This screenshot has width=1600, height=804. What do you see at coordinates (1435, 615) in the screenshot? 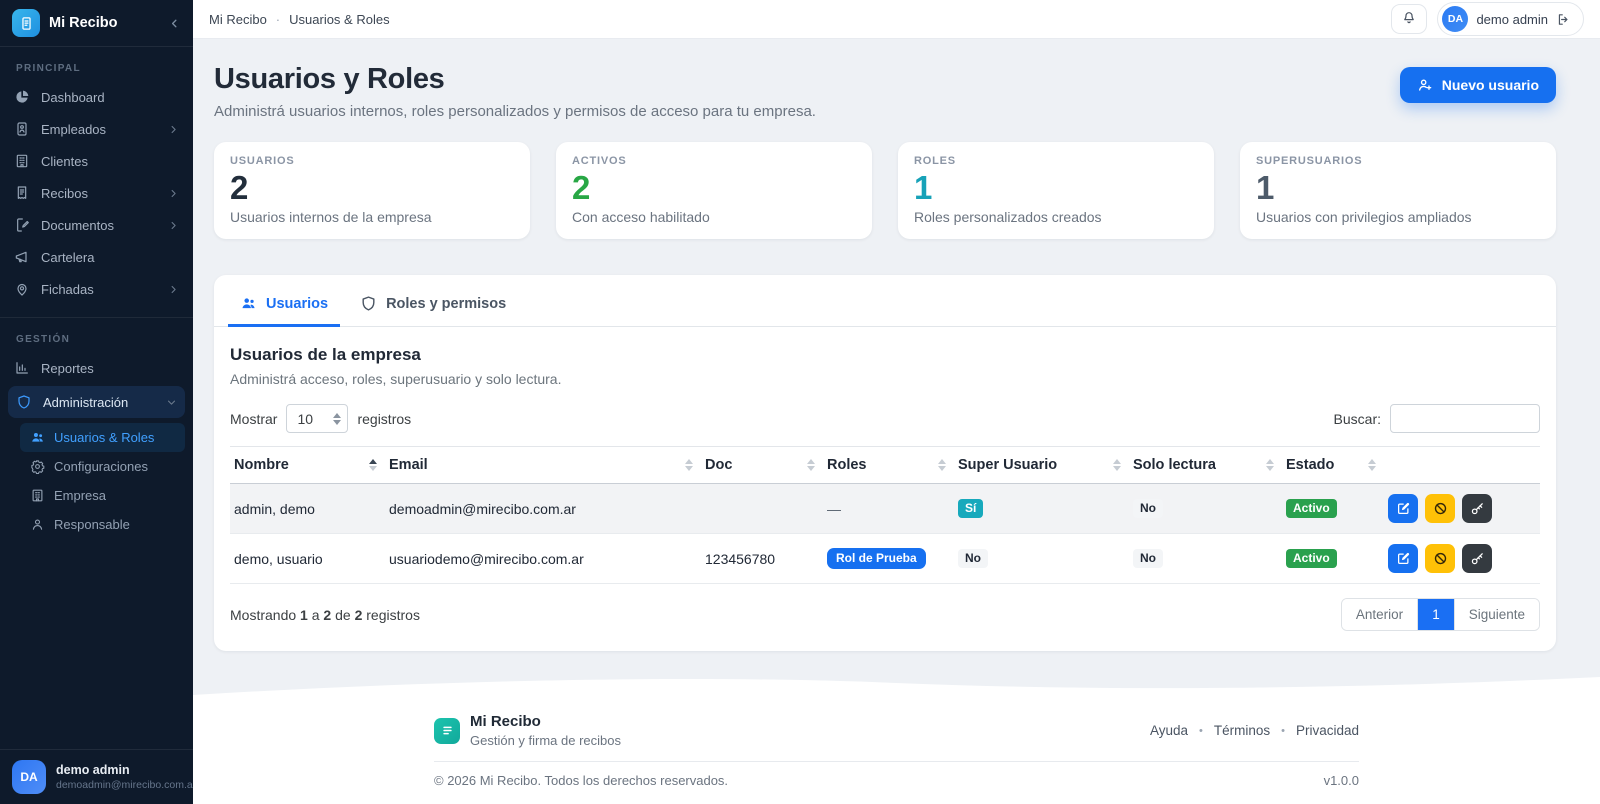
I see `pagination-page-1-button: 1` at bounding box center [1435, 615].